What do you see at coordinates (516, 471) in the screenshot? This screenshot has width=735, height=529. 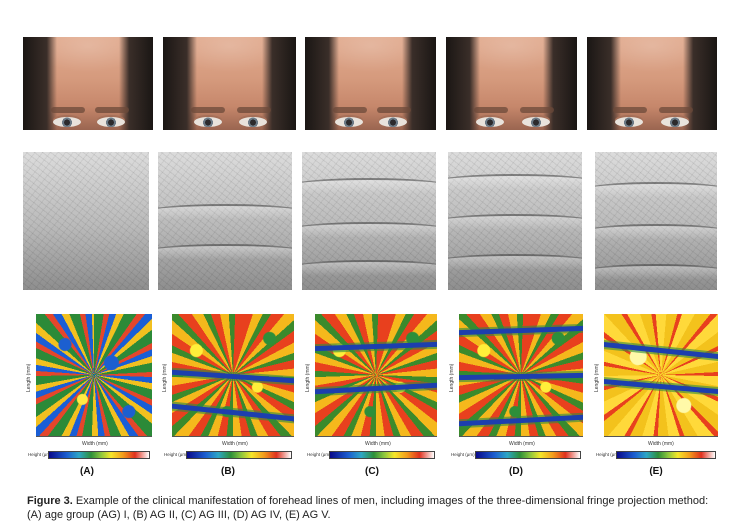 I see `panel-letter-d: (D)` at bounding box center [516, 471].